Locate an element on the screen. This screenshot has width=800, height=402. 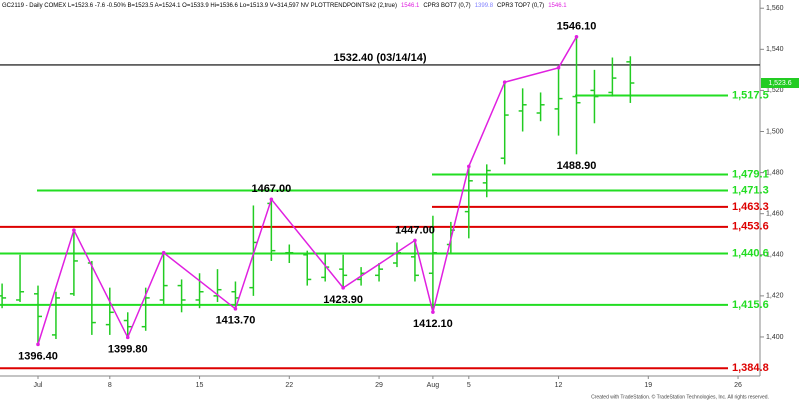
last-price-label: 1,523.6 is located at coordinates (779, 83).